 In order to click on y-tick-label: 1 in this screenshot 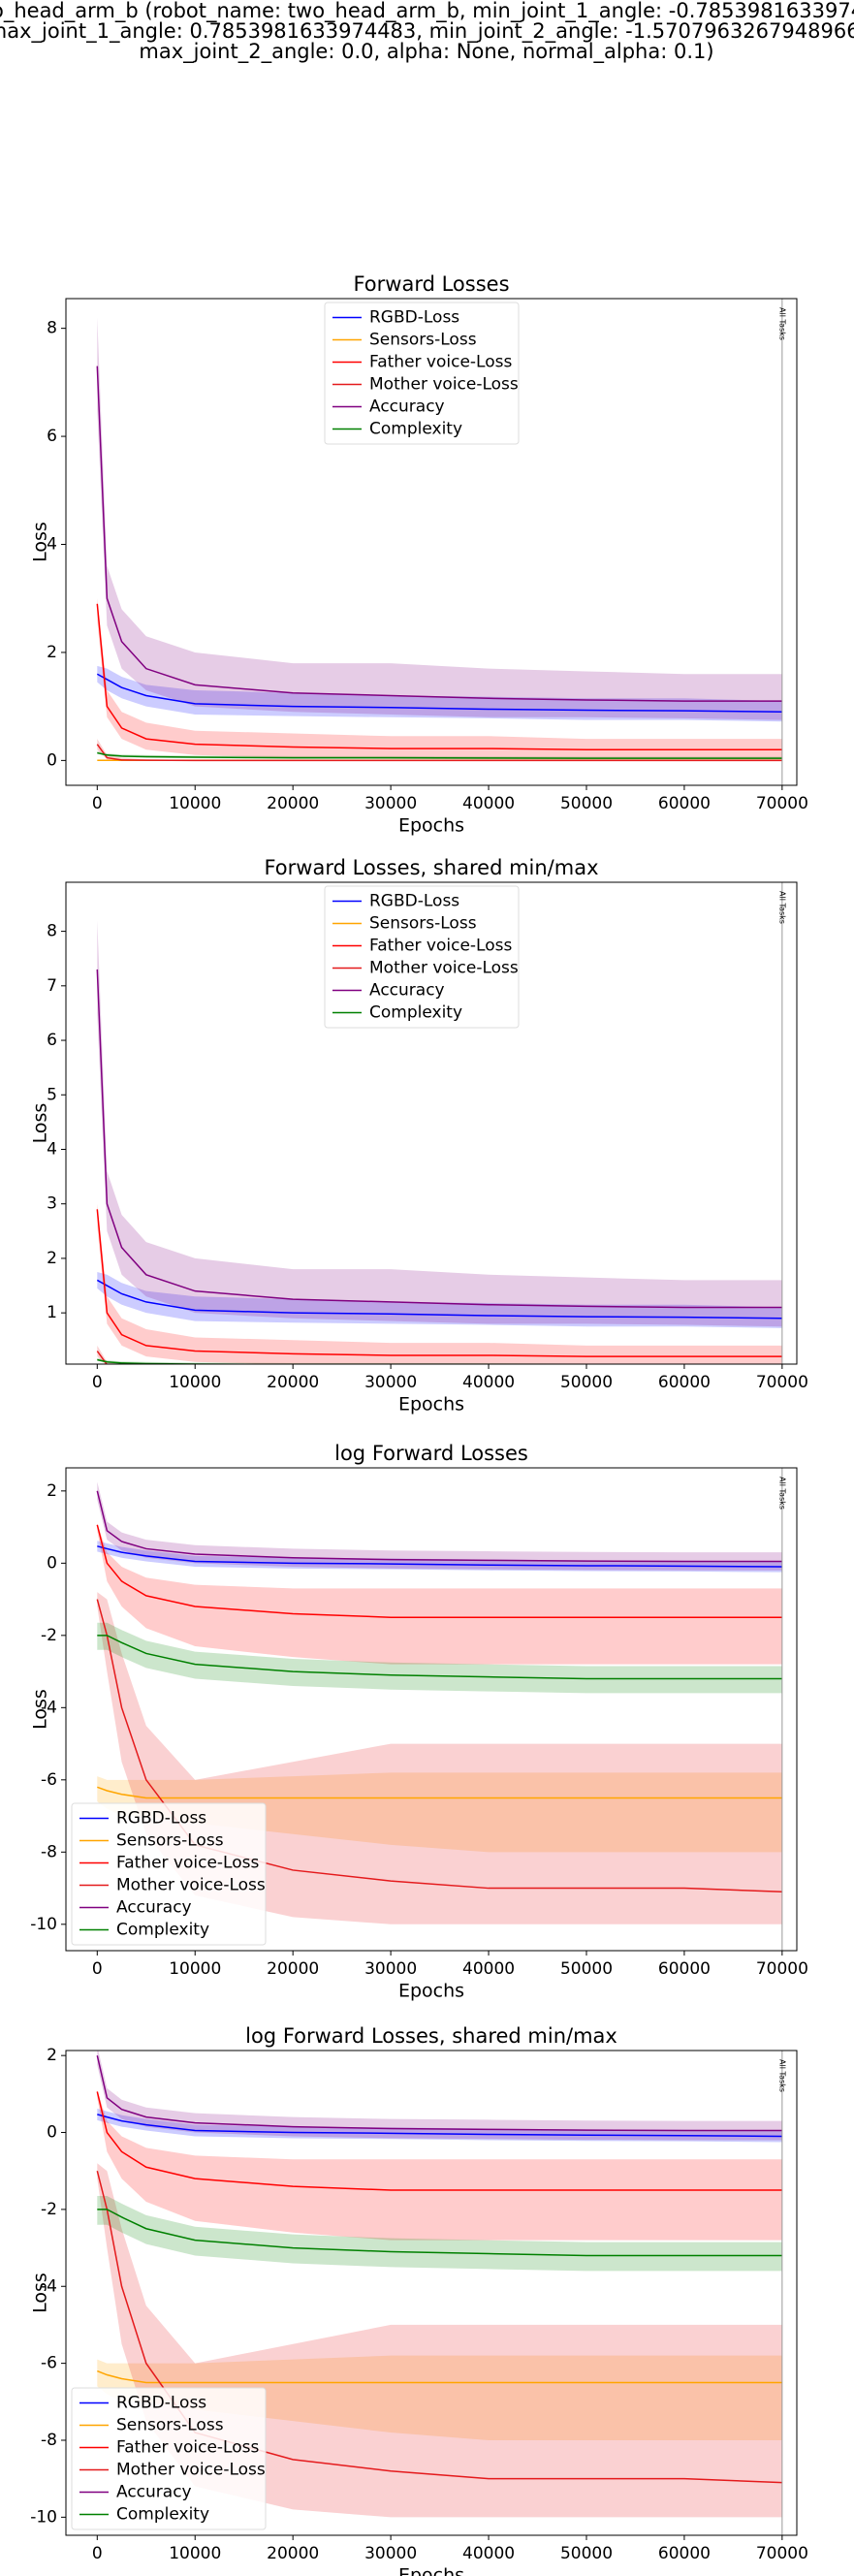, I will do `click(52, 1312)`.